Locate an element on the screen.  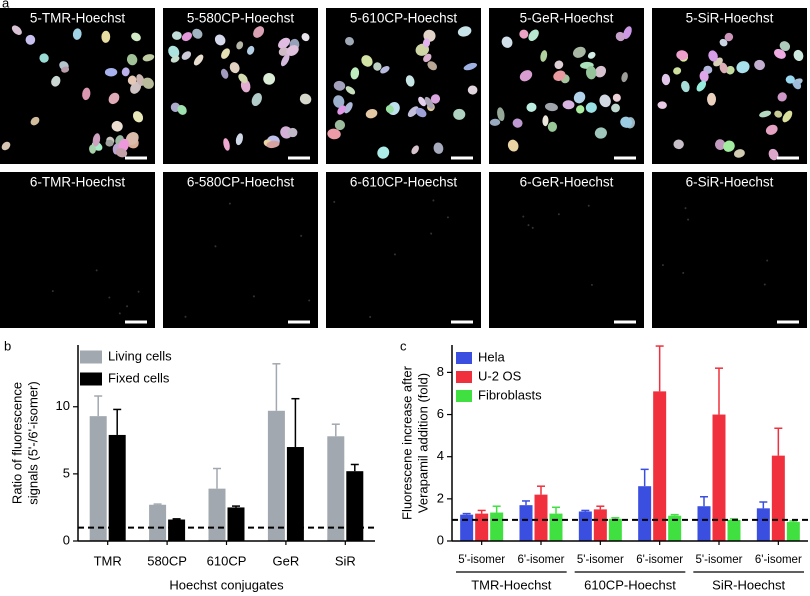
group-label: TMR-Hoechst is located at coordinates (511, 584).